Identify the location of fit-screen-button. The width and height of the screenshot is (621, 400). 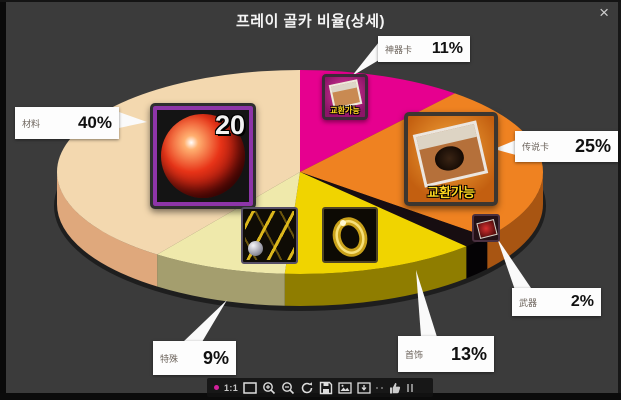
(250, 388).